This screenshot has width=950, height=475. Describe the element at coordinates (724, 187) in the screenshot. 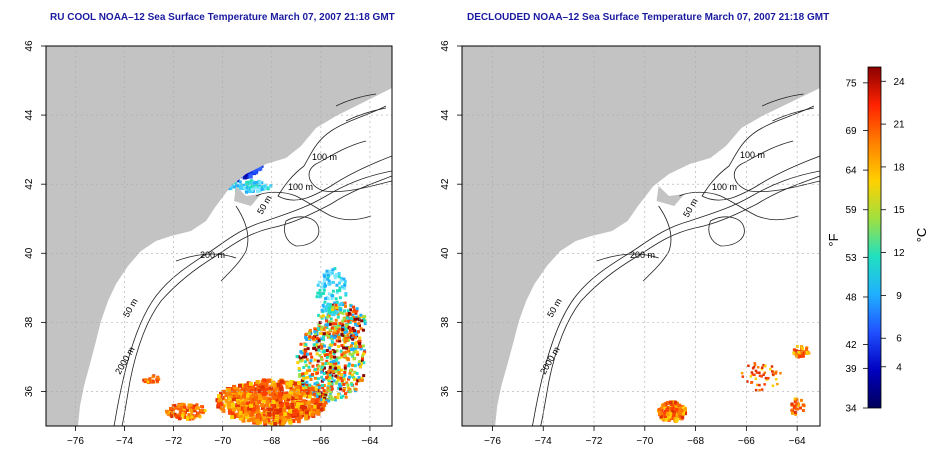

I see `contour-label: 100 m` at that location.